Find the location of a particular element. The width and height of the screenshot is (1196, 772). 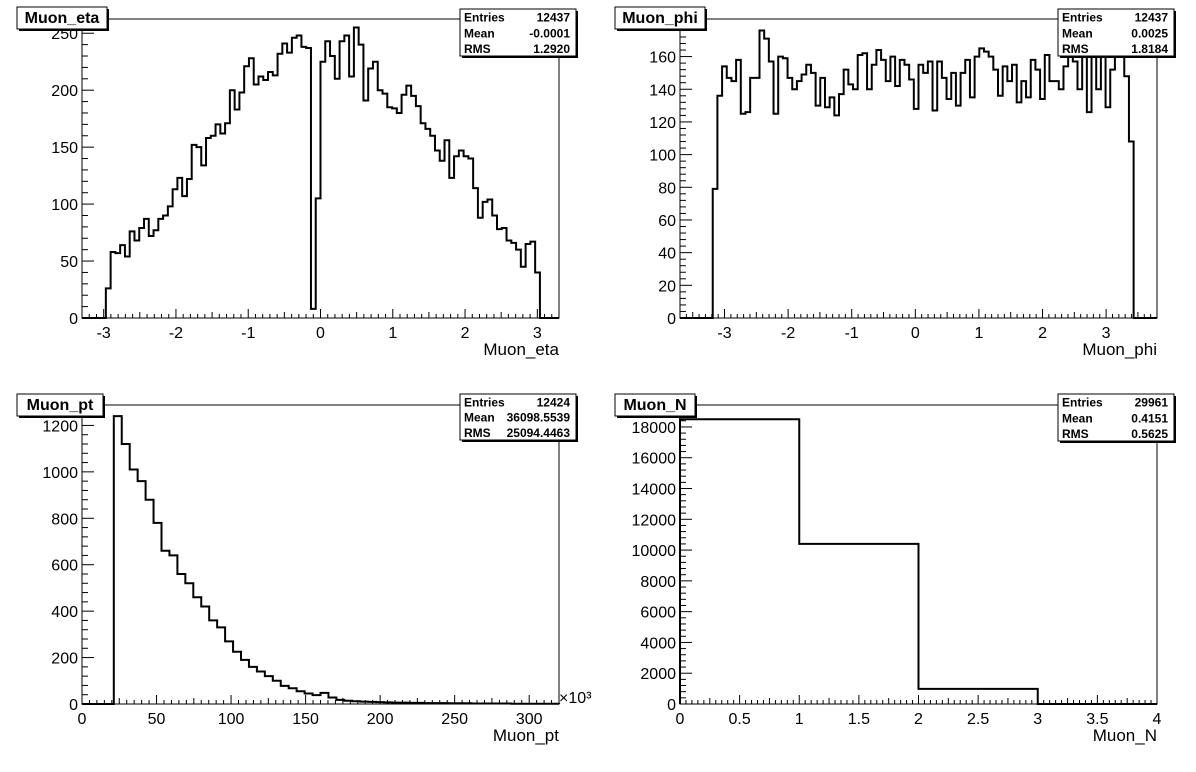

y-tick-label: 4000 is located at coordinates (658, 643).